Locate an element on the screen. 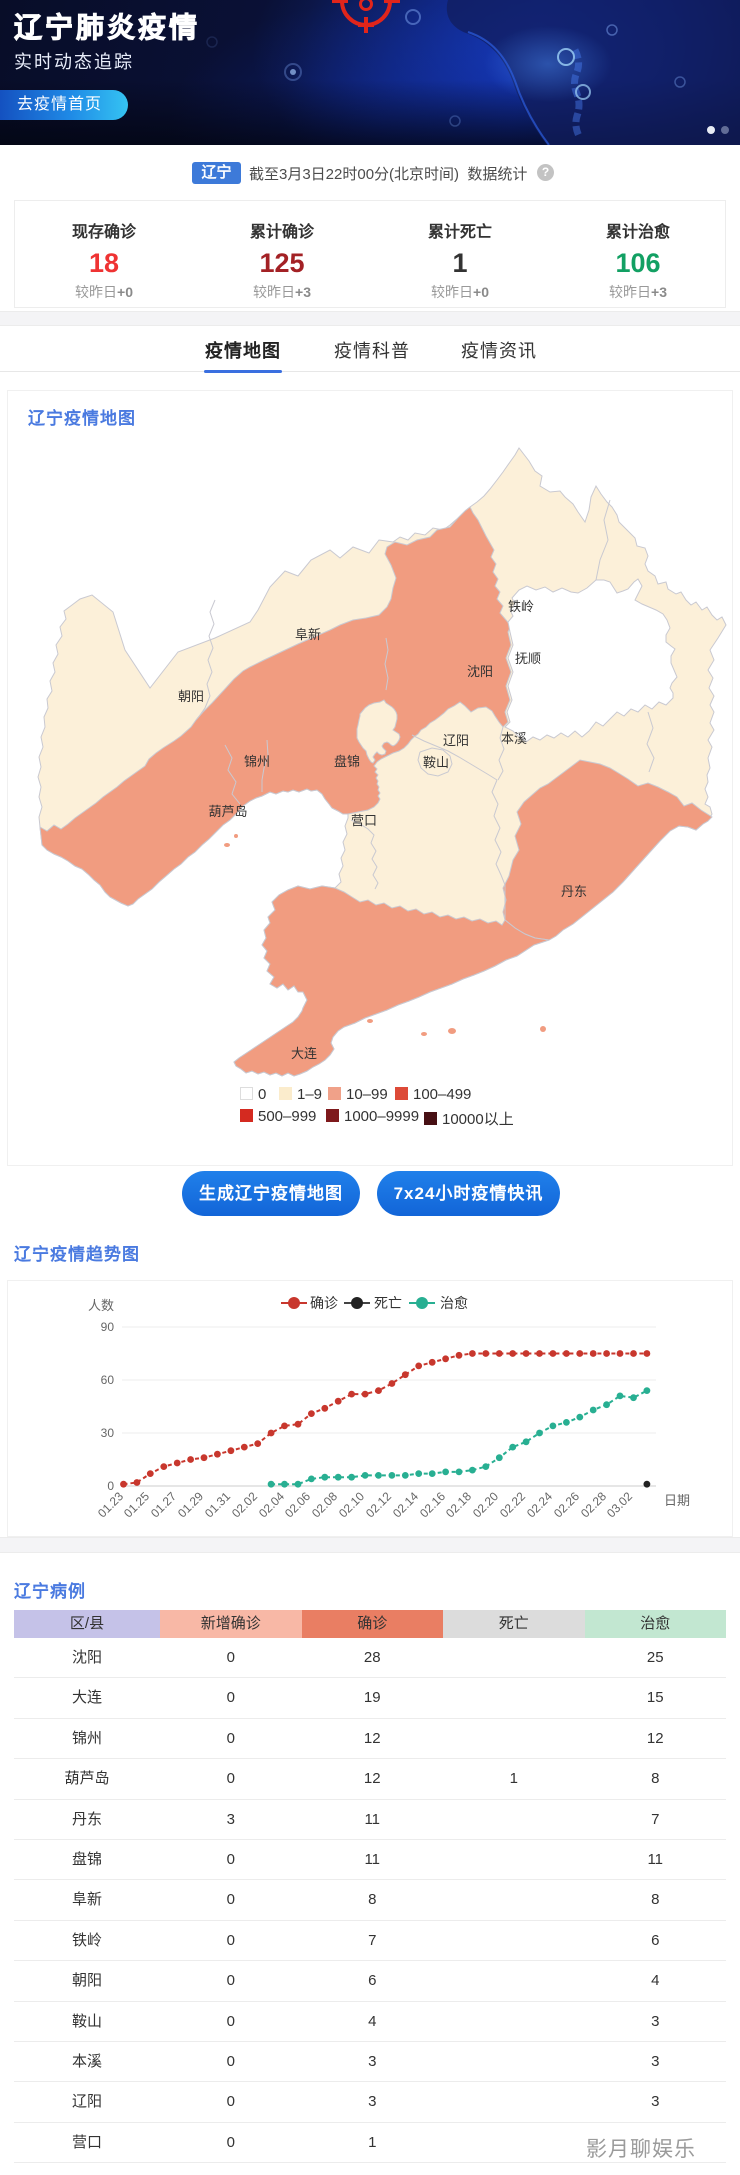 The height and width of the screenshot is (2175, 740). svg-text: 02.22 is located at coordinates (512, 1504).